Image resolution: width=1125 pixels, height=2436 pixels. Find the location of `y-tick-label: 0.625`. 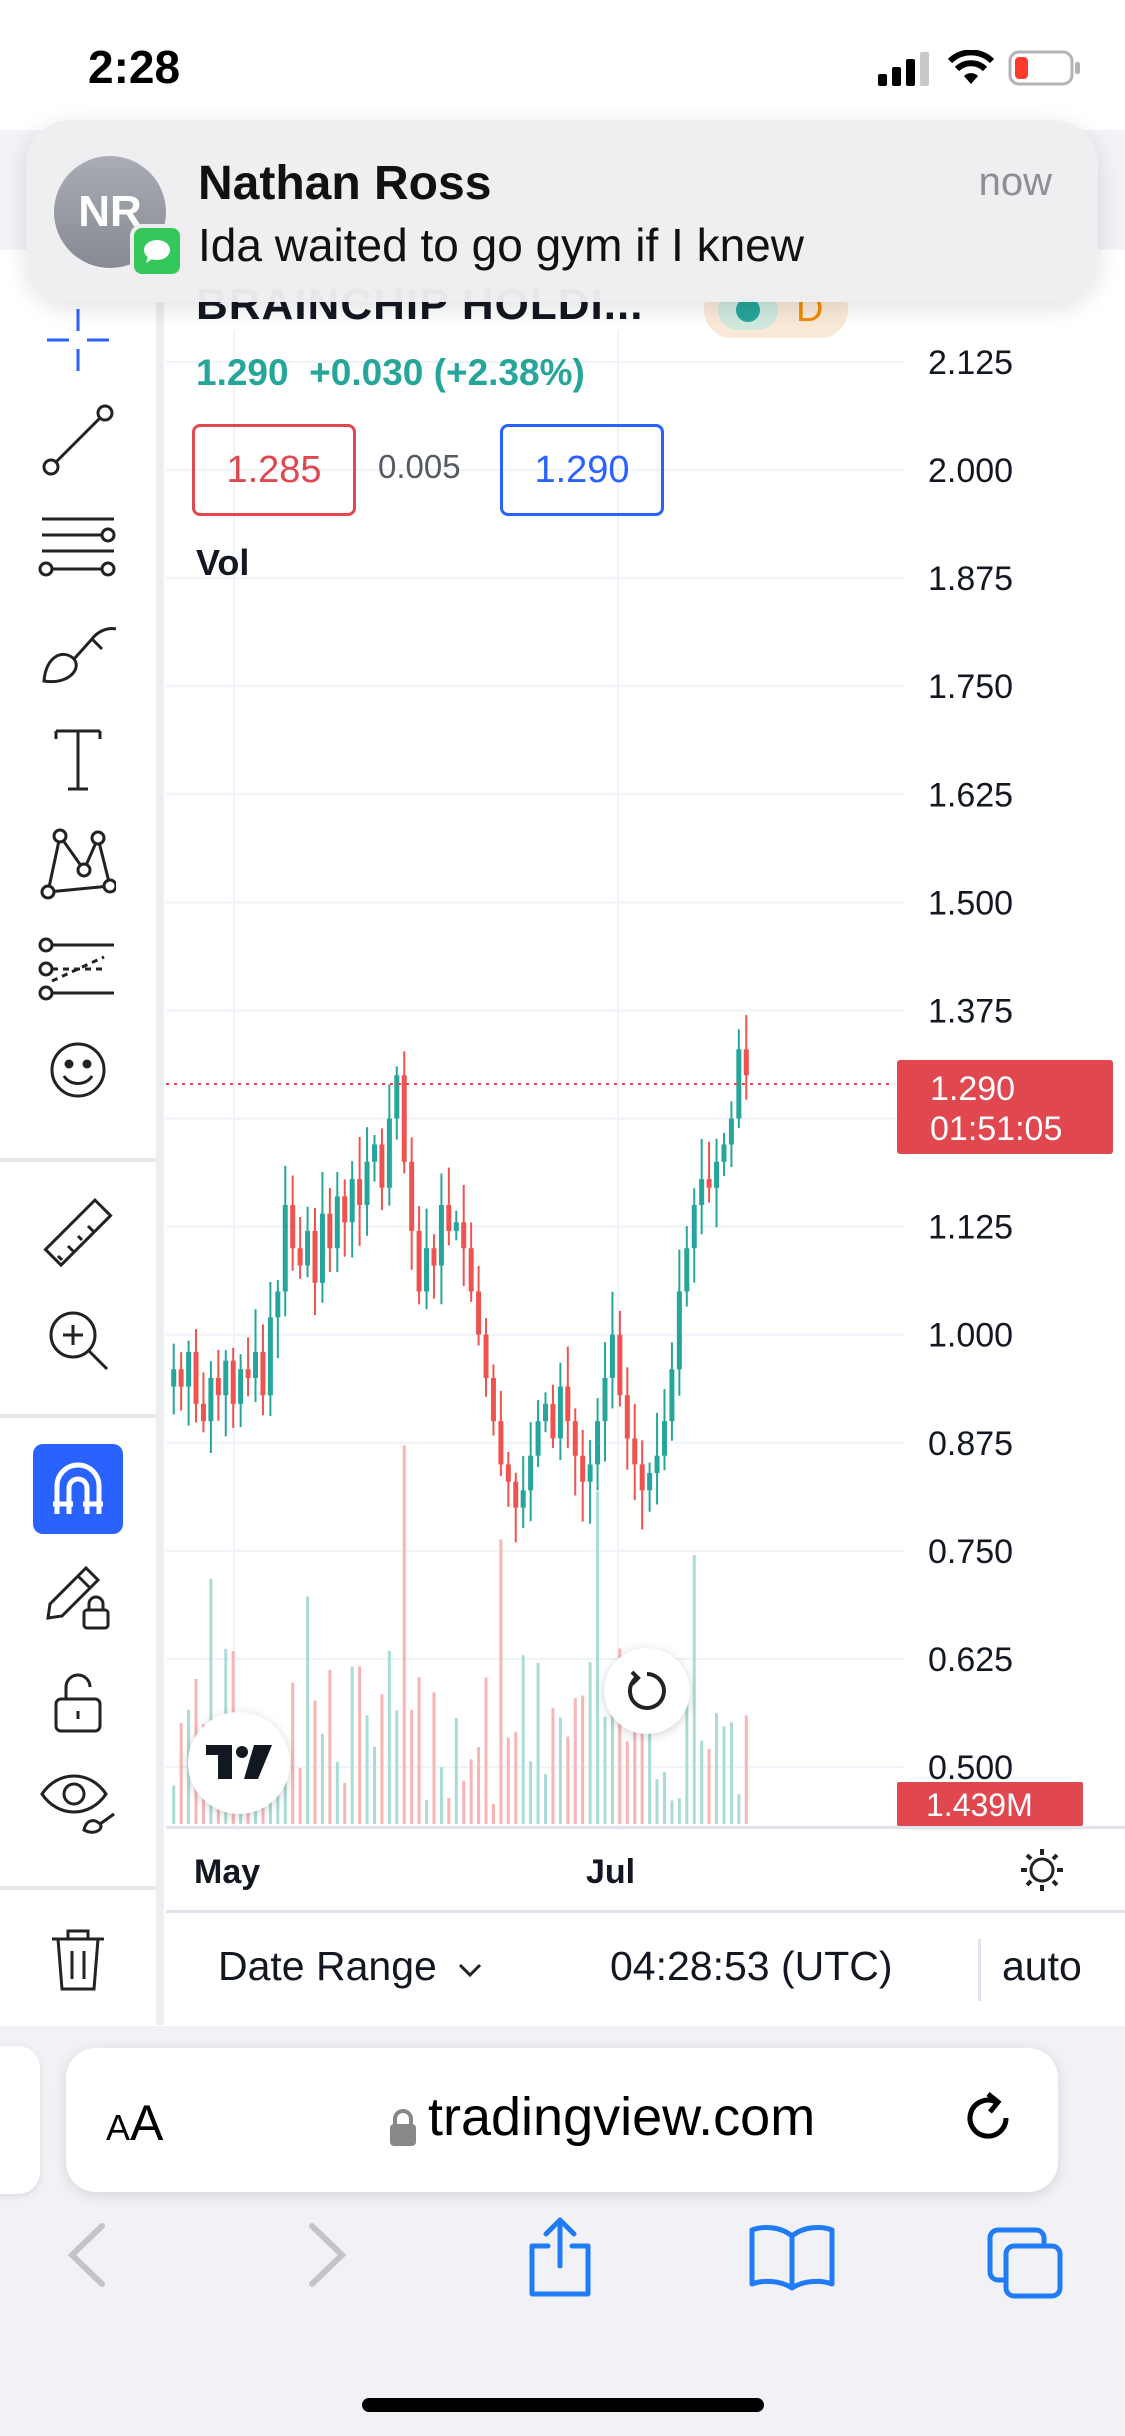

y-tick-label: 0.625 is located at coordinates (970, 1660).